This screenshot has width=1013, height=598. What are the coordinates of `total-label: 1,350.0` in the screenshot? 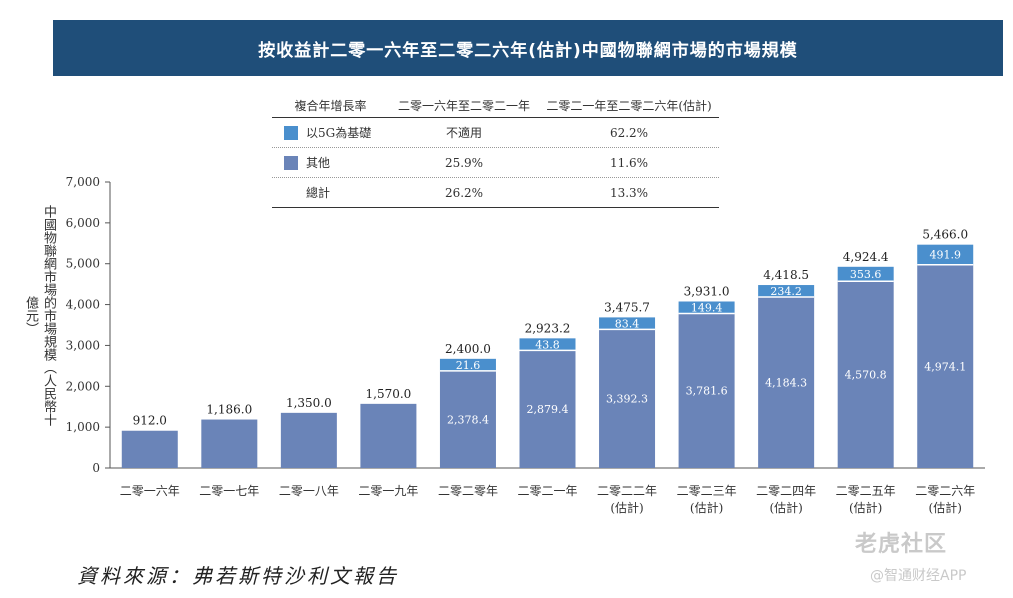 It's located at (309, 403).